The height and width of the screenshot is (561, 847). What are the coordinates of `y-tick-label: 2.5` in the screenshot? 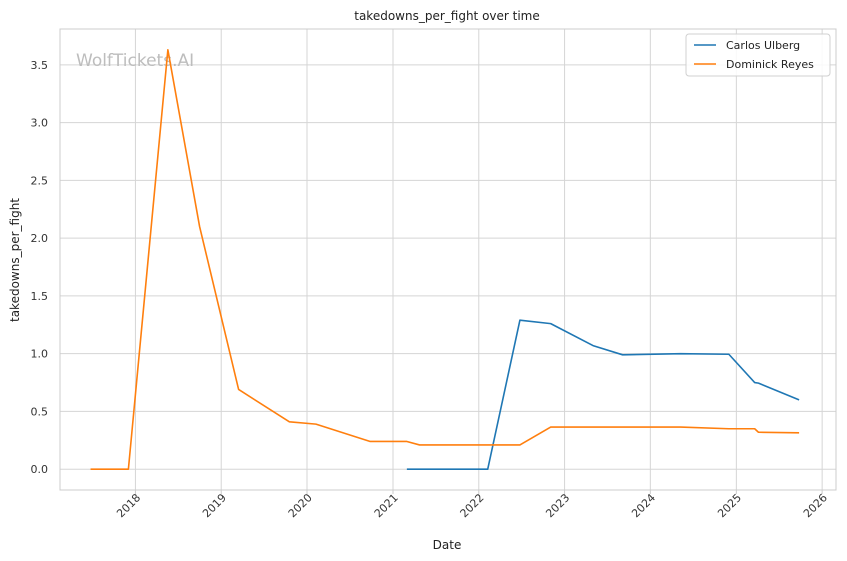 It's located at (40, 180).